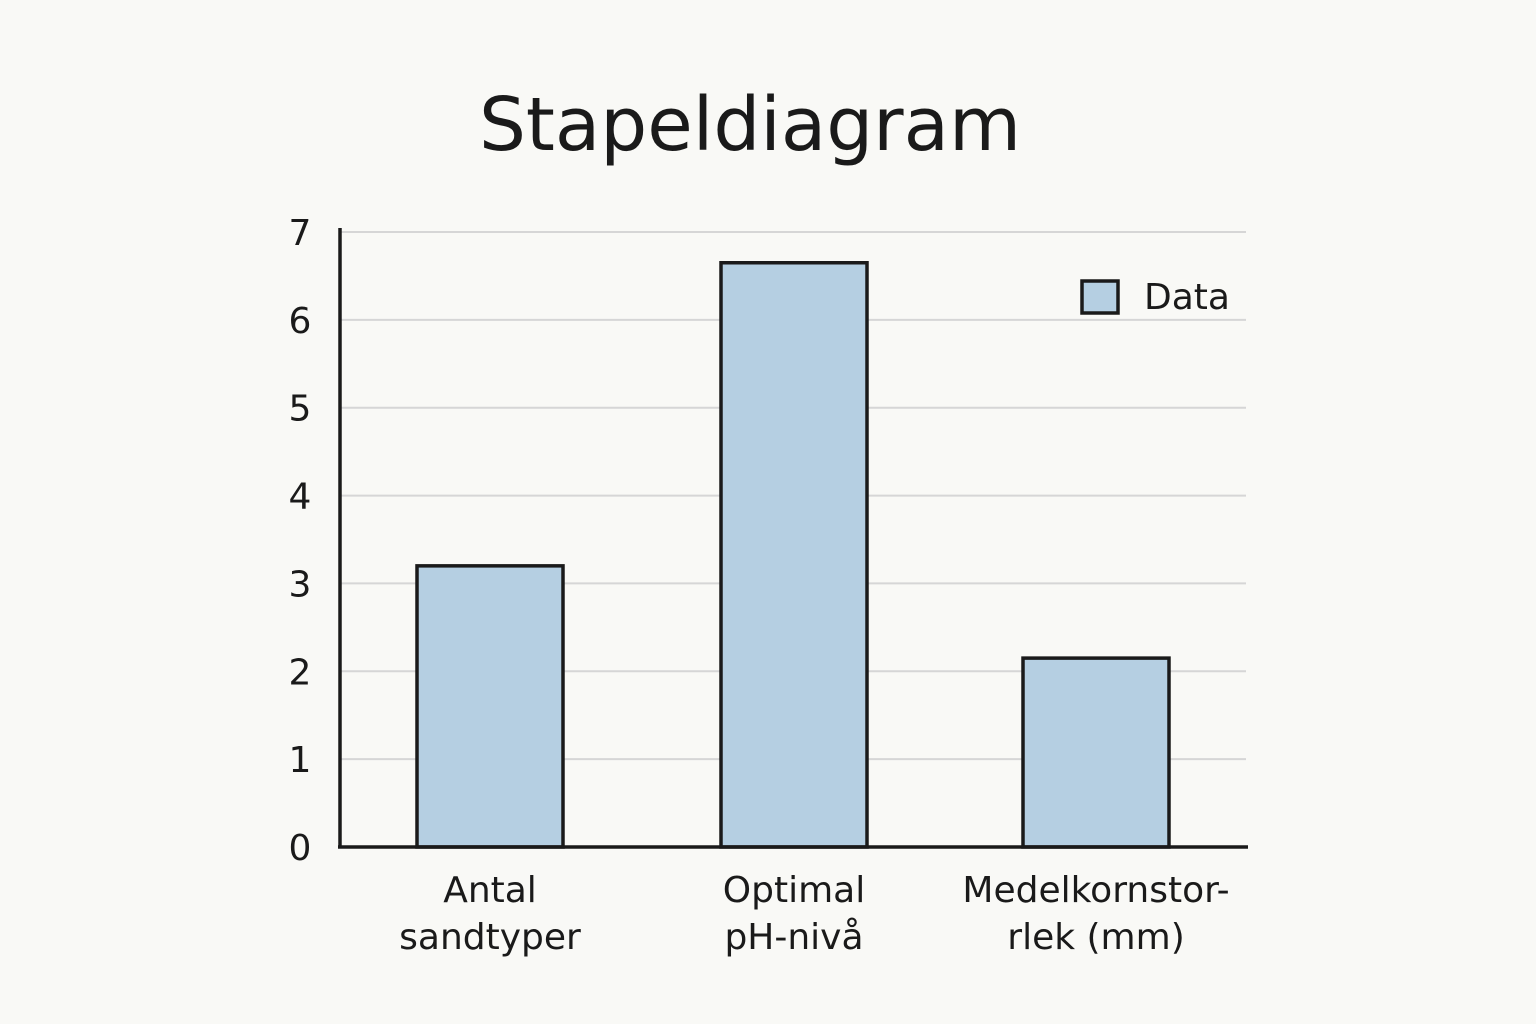  What do you see at coordinates (300, 233) in the screenshot?
I see `y-tick-label: 7` at bounding box center [300, 233].